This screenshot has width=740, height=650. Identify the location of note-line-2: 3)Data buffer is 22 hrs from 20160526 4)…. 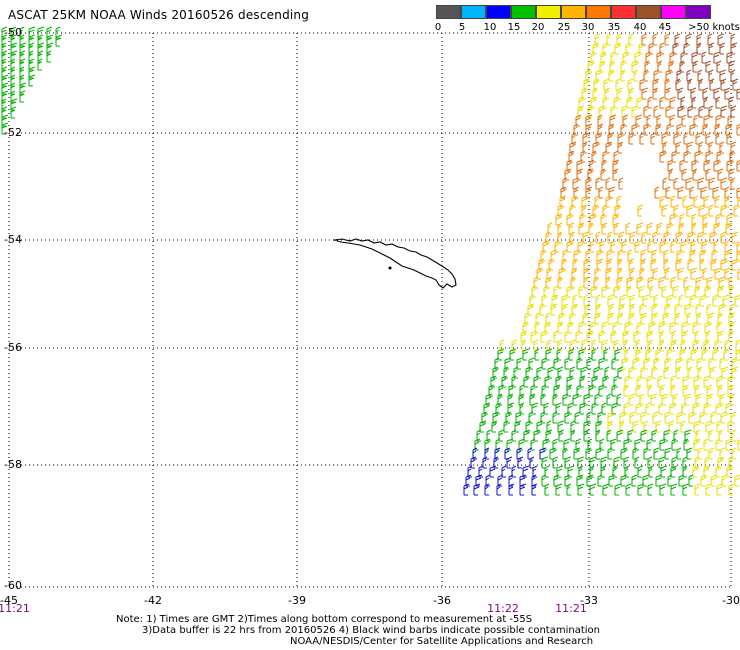
(371, 630).